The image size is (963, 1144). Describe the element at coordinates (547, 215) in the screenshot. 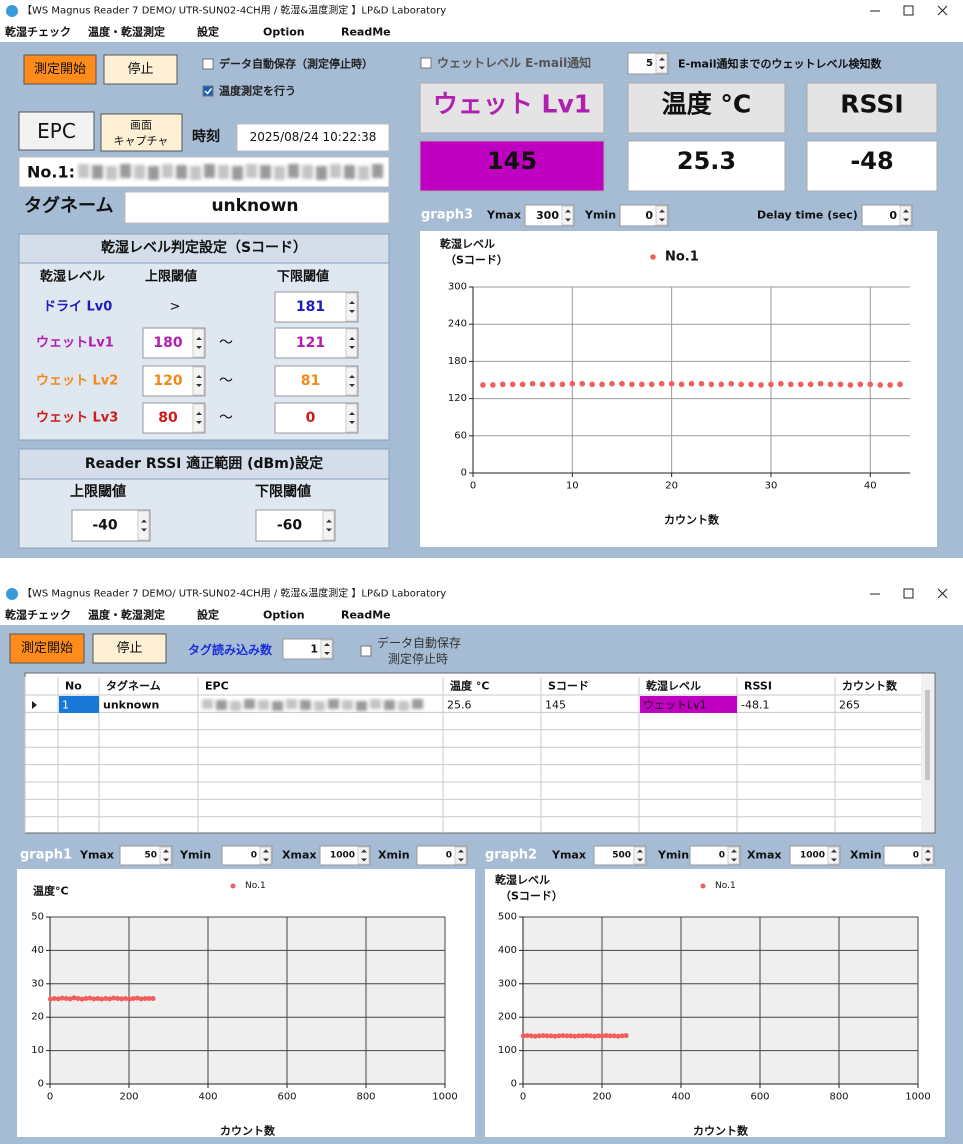

I see `spinner-value: 300` at that location.